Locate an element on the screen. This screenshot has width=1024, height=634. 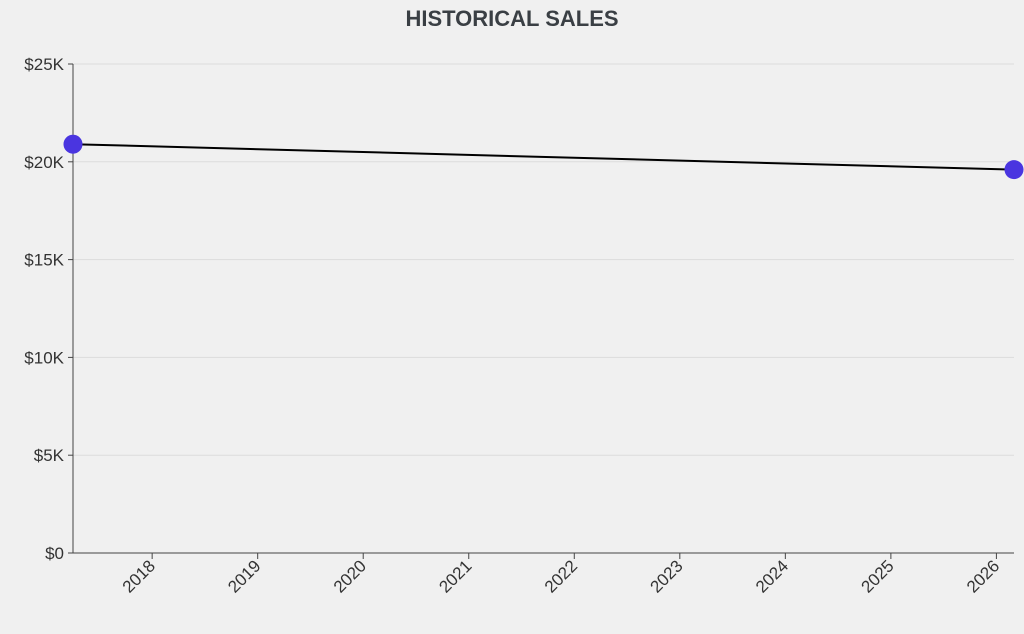
y-tick-label: $5K is located at coordinates (49, 455).